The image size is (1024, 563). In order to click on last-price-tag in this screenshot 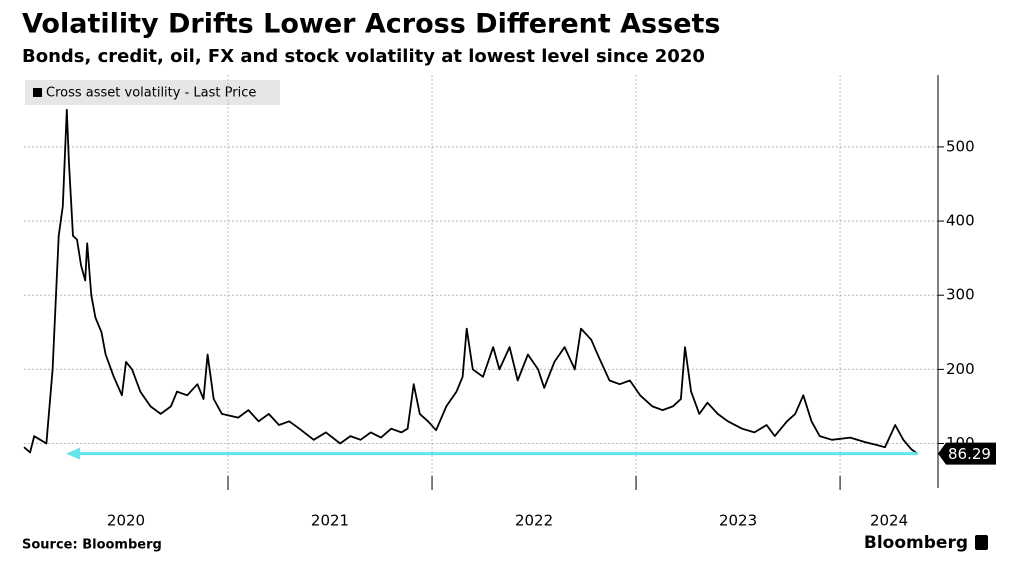, I will do `click(967, 453)`.